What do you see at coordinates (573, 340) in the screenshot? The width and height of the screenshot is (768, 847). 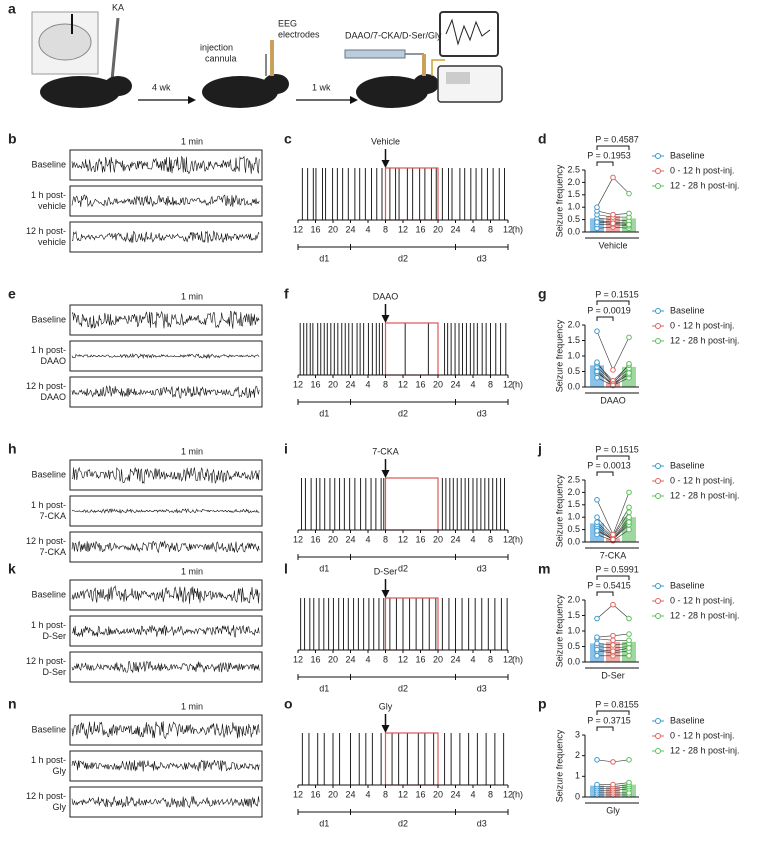 I see `y-tick-label: 1.5` at bounding box center [573, 340].